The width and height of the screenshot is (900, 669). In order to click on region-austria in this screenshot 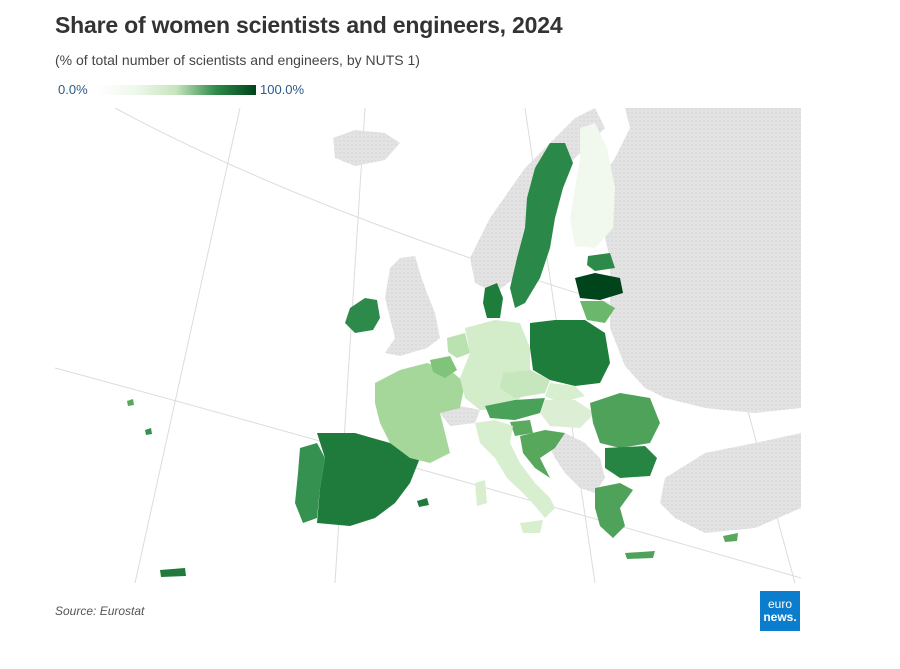, I will do `click(515, 409)`.